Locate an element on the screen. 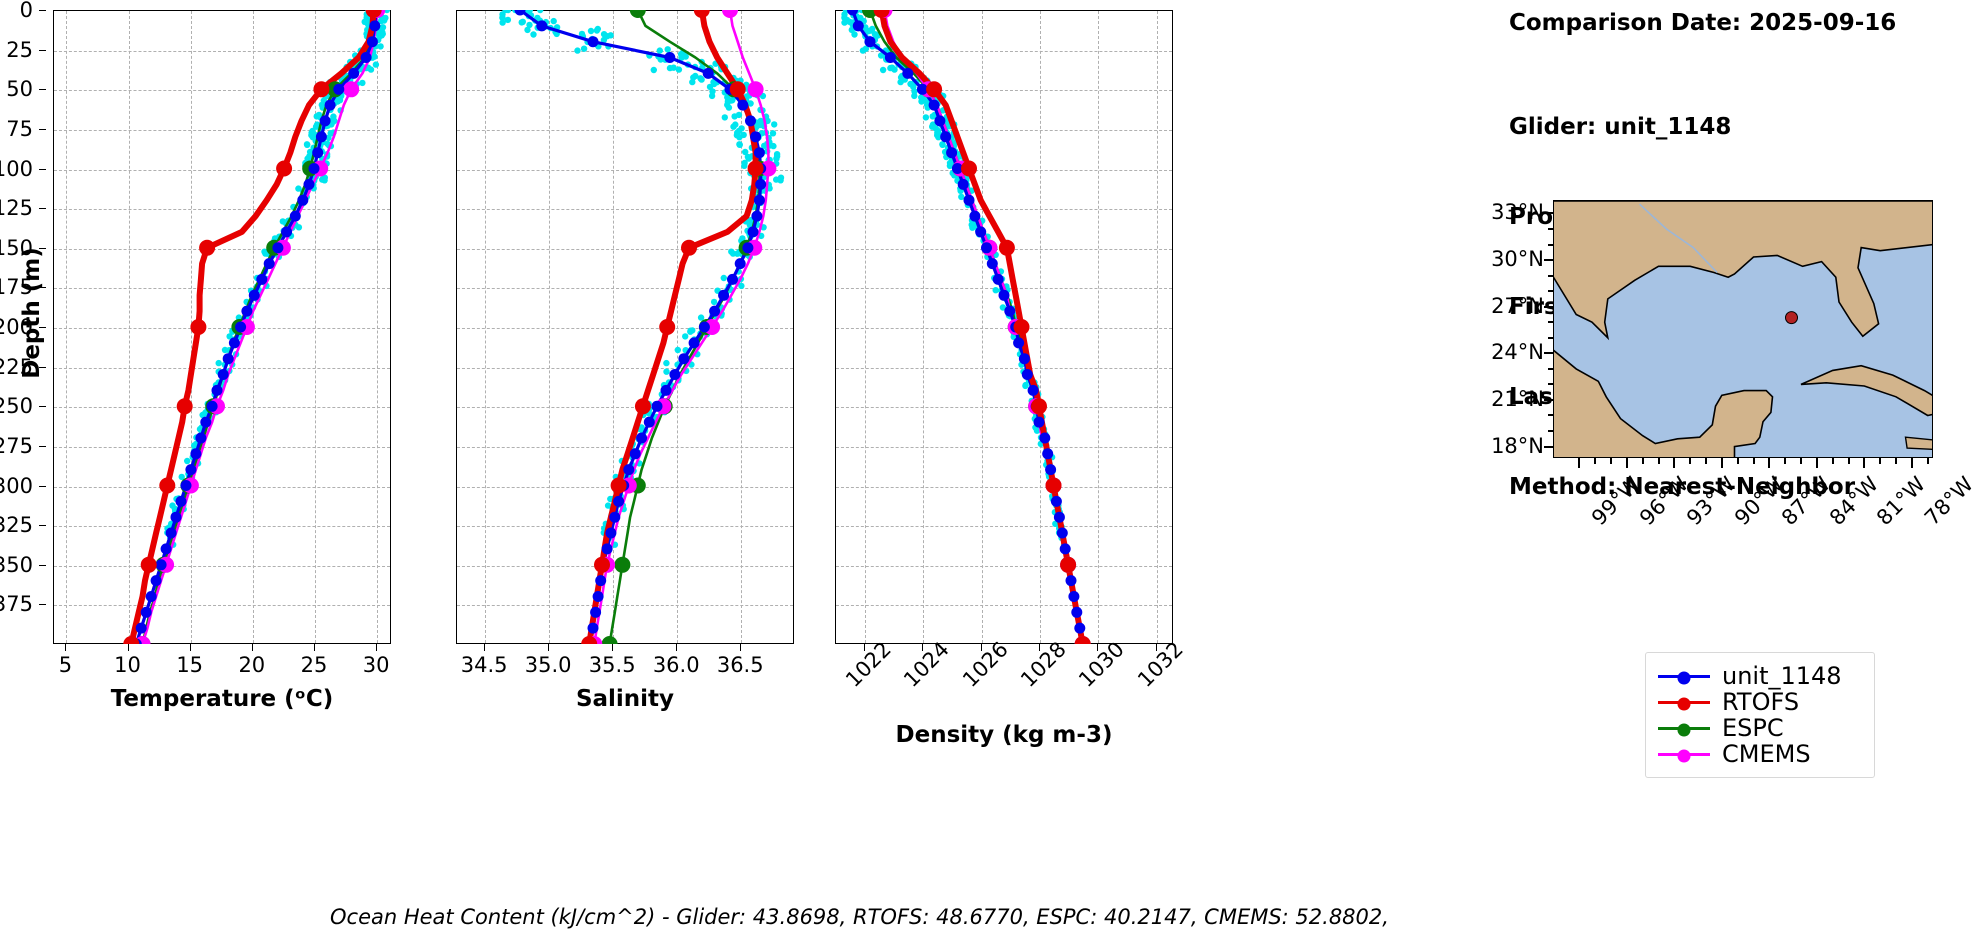 The width and height of the screenshot is (1987, 934). legend-item: RTOFS is located at coordinates (1758, 702).